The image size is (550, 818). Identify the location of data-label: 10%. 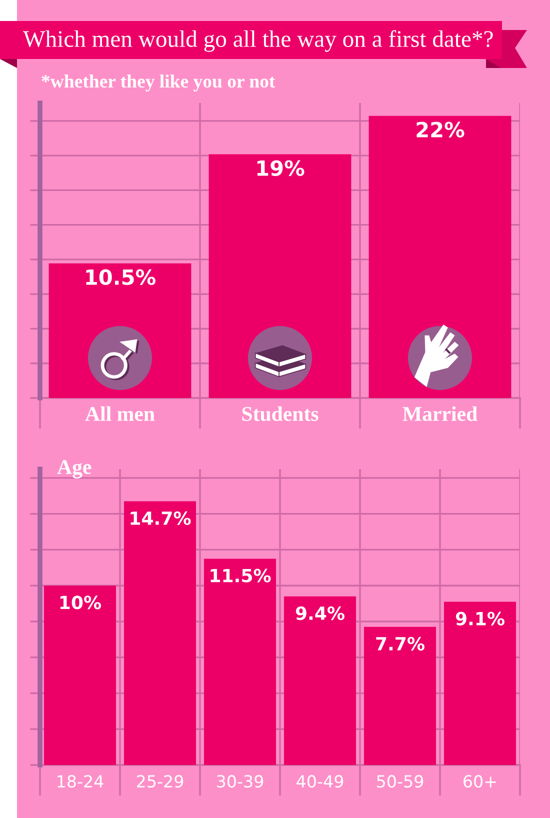
(81, 603).